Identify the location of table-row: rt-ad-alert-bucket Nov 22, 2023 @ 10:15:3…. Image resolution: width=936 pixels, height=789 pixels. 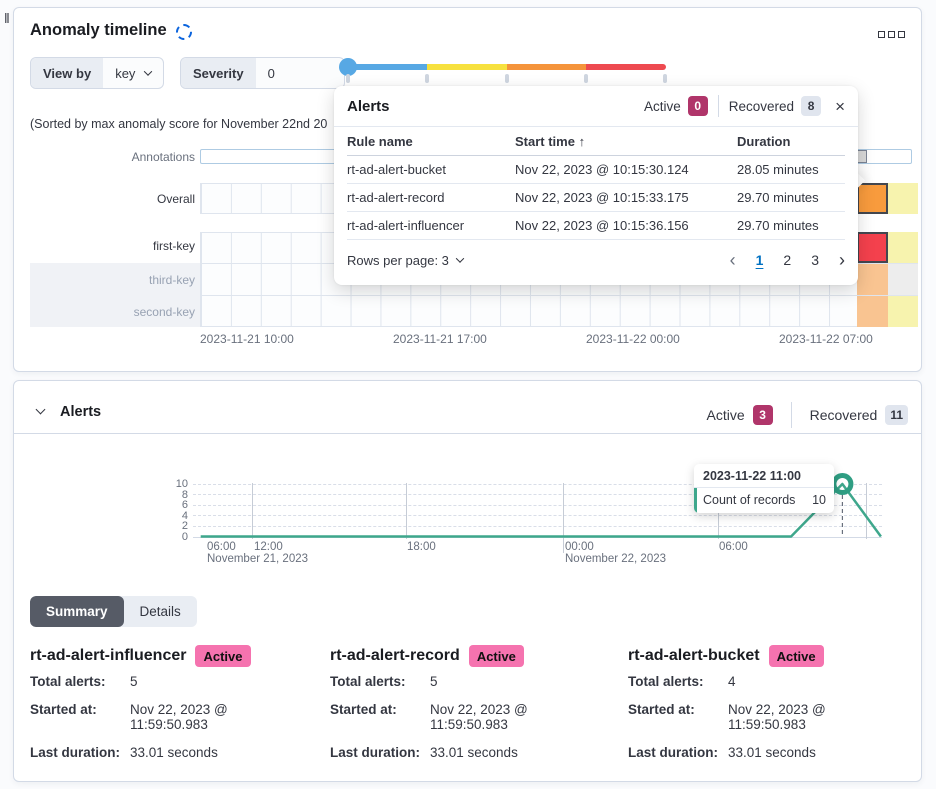
(596, 169).